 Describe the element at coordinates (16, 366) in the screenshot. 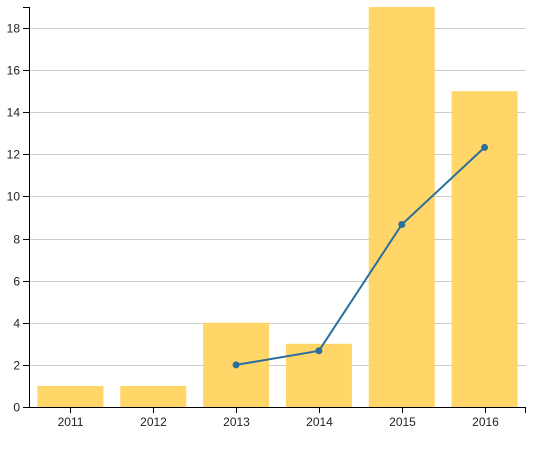

I see `y-tick-label-2: 2` at that location.